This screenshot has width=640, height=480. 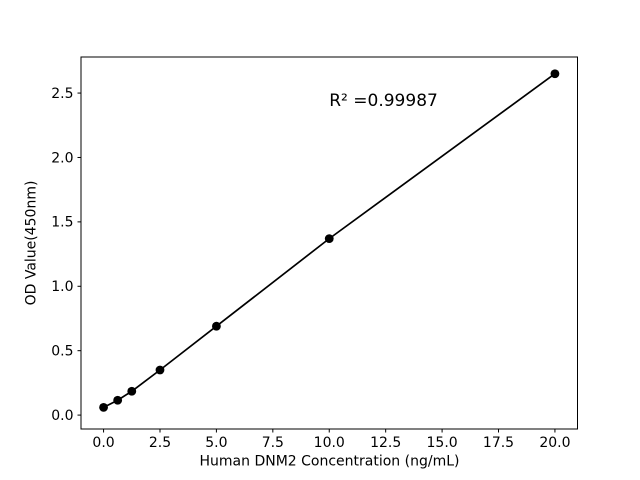 What do you see at coordinates (273, 443) in the screenshot?
I see `x-tick-label: 7.5` at bounding box center [273, 443].